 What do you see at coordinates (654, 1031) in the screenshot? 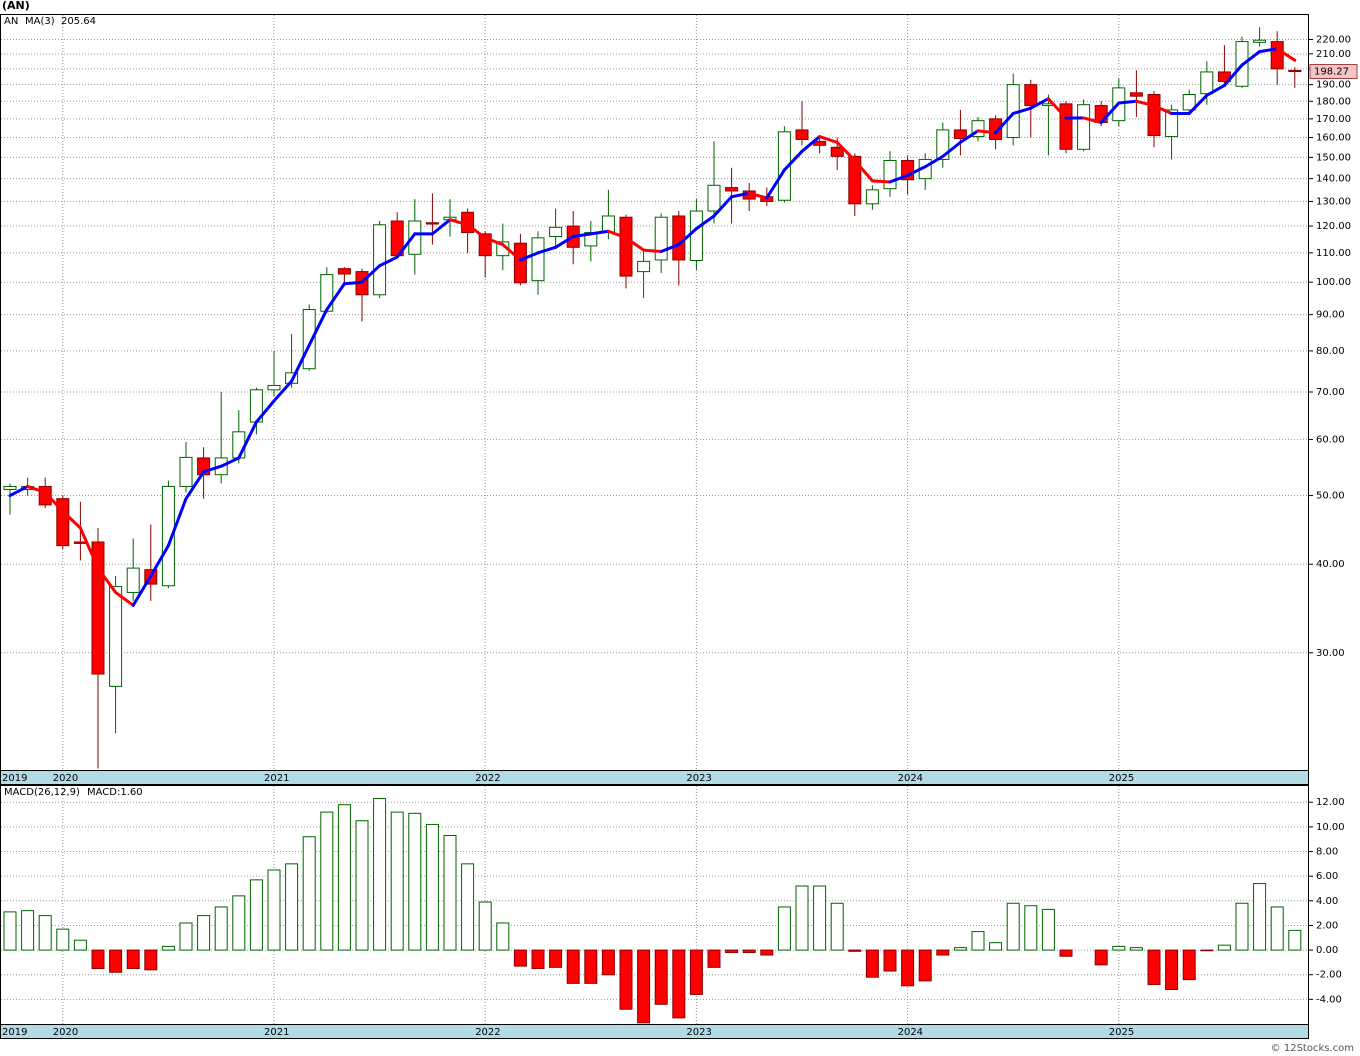
I see `year-band` at bounding box center [654, 1031].